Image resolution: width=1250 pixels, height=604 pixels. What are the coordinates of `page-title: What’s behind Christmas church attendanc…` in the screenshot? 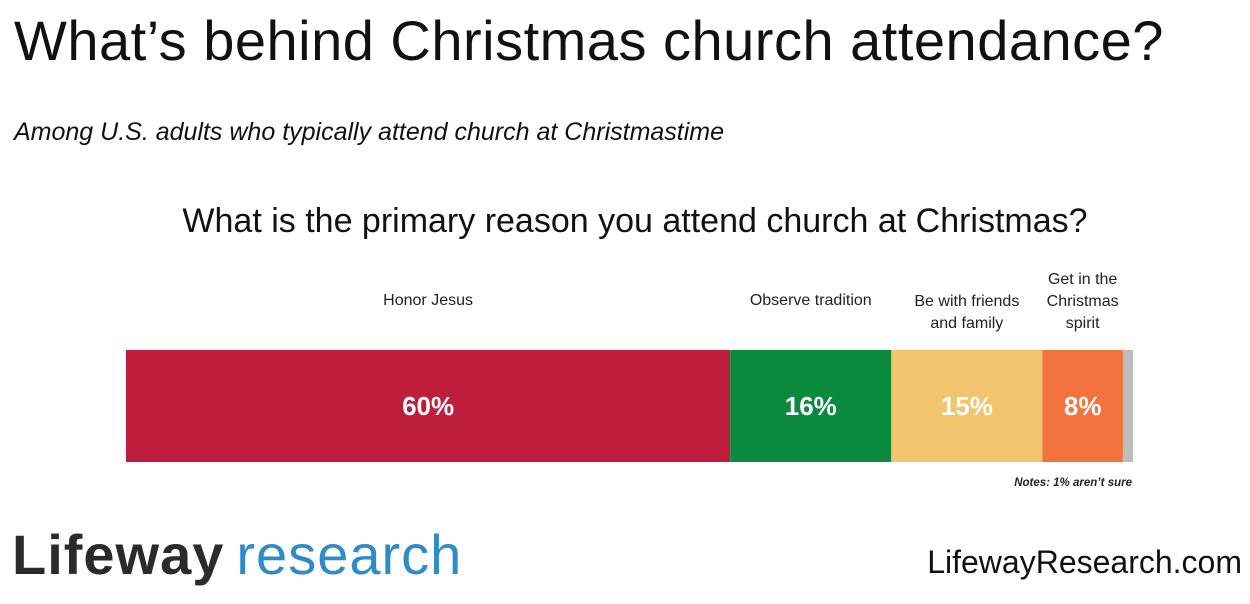 It's located at (589, 40).